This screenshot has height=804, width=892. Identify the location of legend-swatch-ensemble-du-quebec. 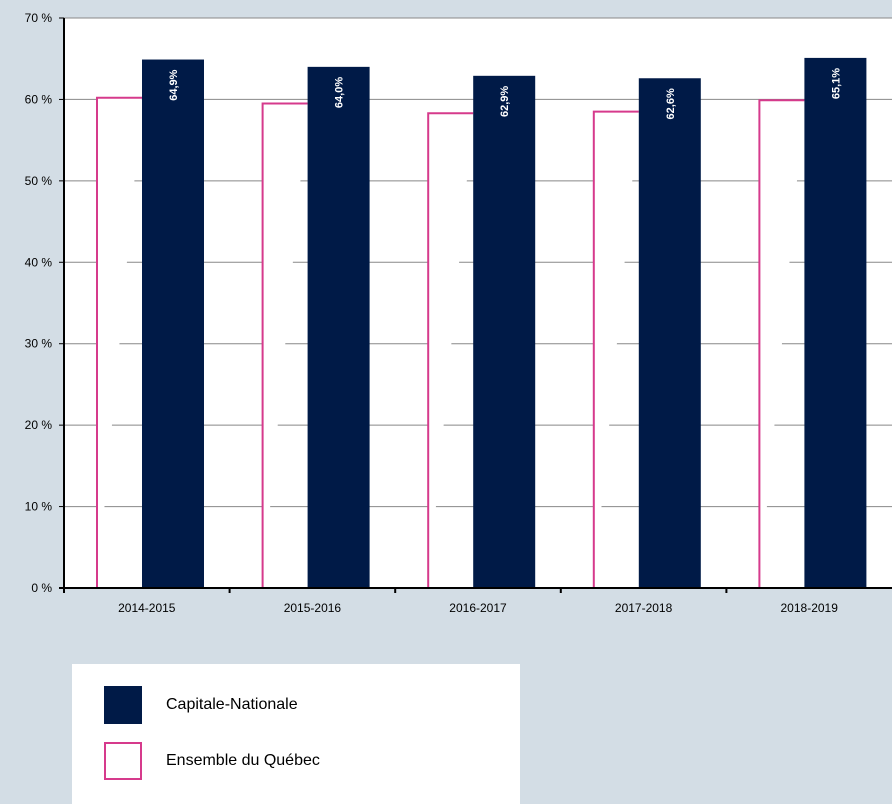
(123, 761).